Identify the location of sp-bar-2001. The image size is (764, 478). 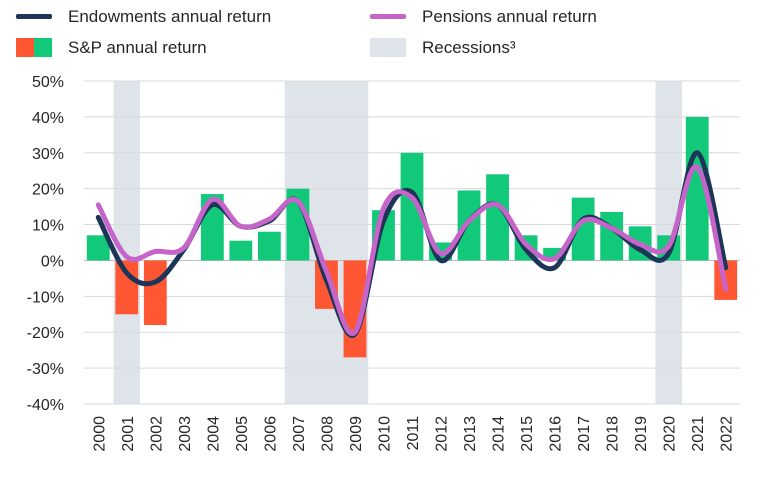
(127, 287).